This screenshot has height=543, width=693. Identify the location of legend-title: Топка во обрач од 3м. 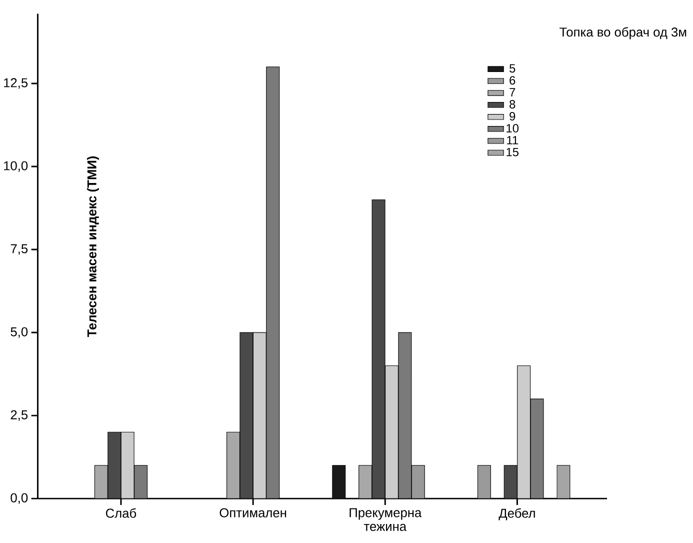
(623, 33).